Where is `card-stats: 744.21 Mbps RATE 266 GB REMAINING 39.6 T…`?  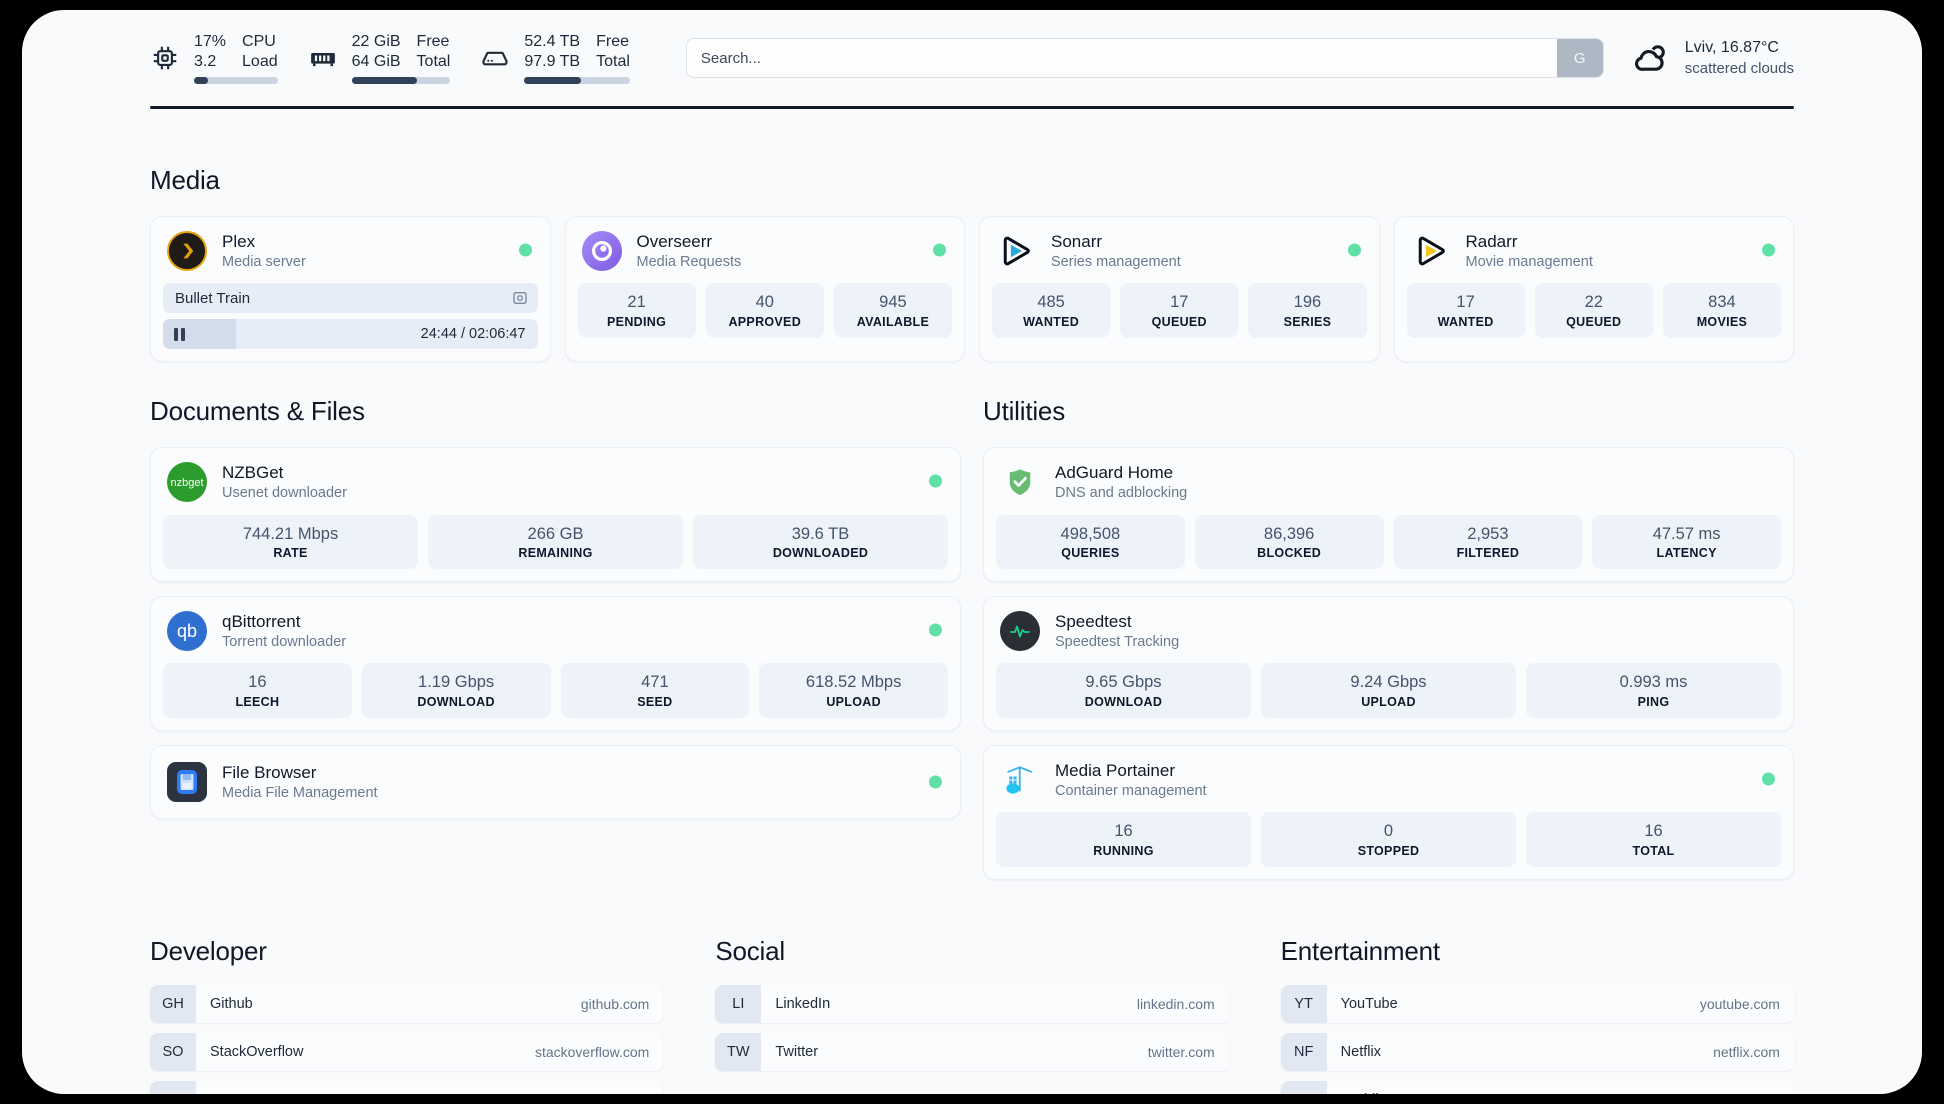 card-stats: 744.21 Mbps RATE 266 GB REMAINING 39.6 T… is located at coordinates (555, 547).